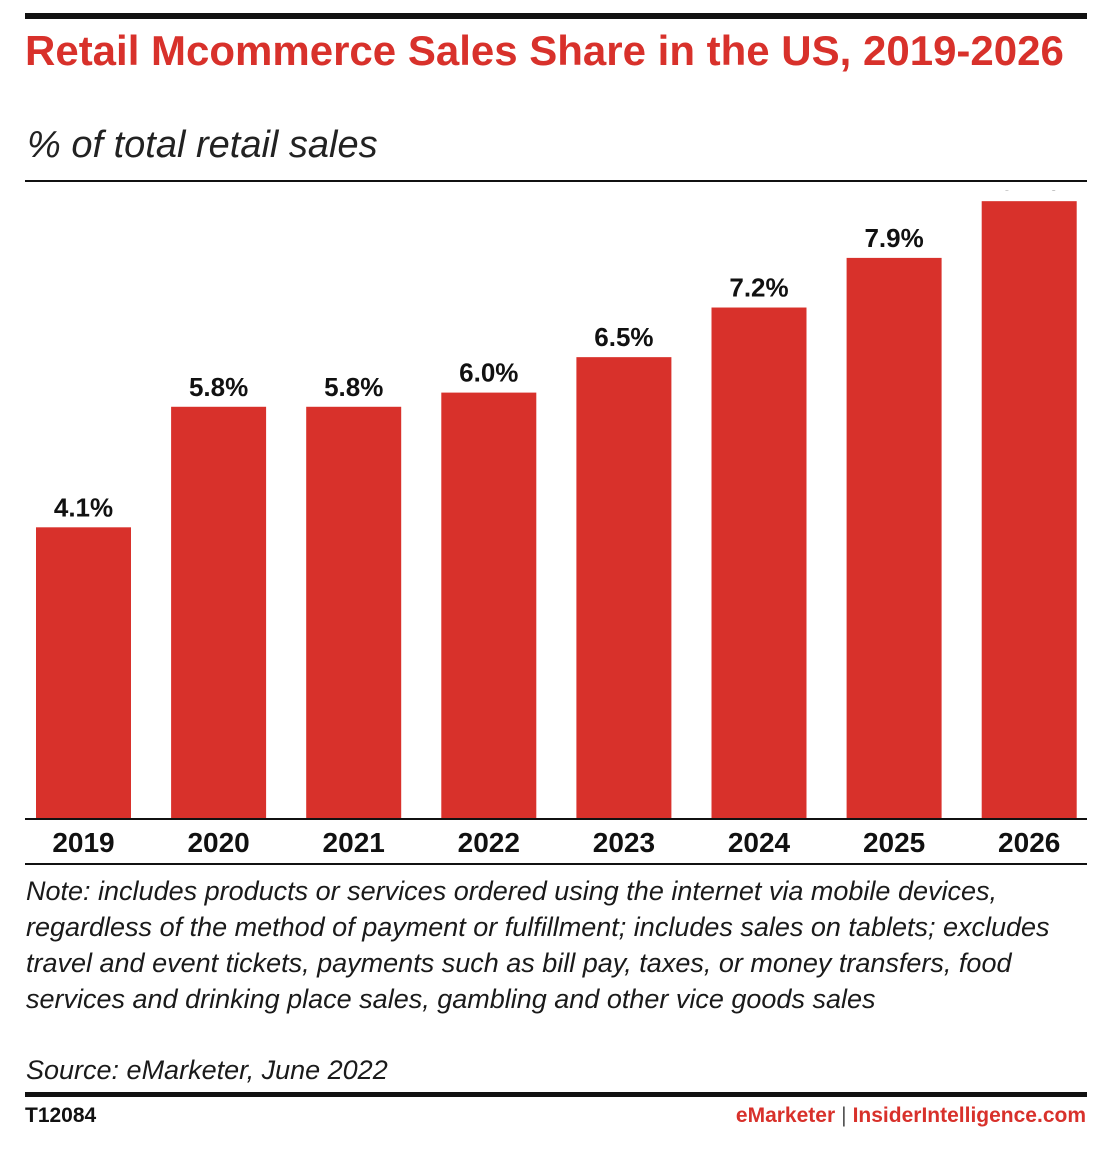 The width and height of the screenshot is (1110, 1152). I want to click on value-label-2020: 5.8%, so click(218, 387).